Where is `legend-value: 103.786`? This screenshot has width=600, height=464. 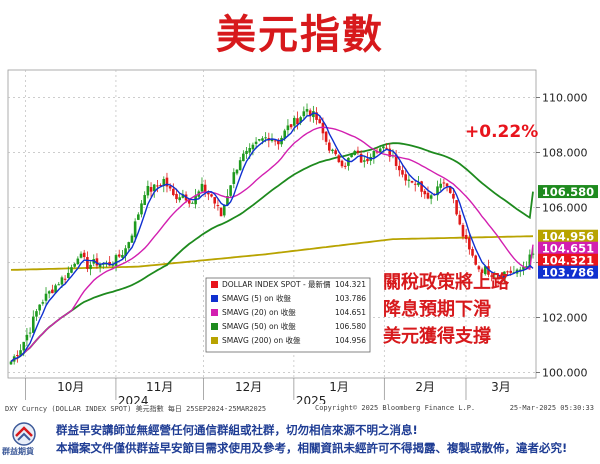 legend-value: 103.786 is located at coordinates (350, 298).